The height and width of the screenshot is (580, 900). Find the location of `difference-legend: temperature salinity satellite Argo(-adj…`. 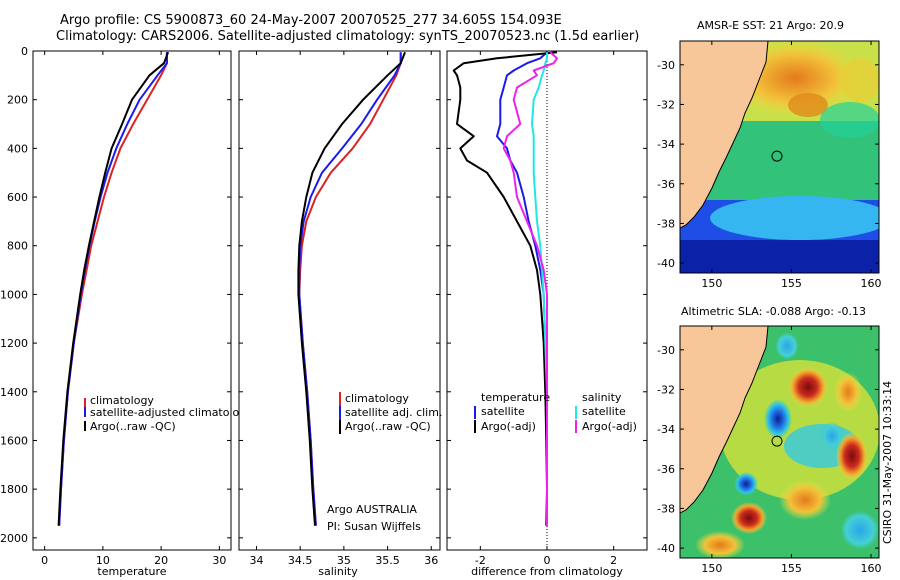

difference-legend: temperature salinity satellite Argo(-adj… is located at coordinates (555, 412).